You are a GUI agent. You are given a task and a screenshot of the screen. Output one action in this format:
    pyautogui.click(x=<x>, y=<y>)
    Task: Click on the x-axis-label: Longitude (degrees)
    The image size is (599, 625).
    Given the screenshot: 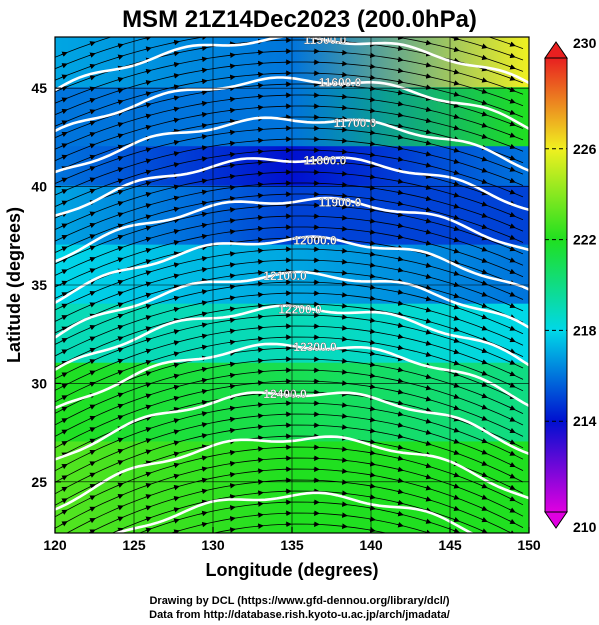 What is the action you would take?
    pyautogui.click(x=291, y=570)
    